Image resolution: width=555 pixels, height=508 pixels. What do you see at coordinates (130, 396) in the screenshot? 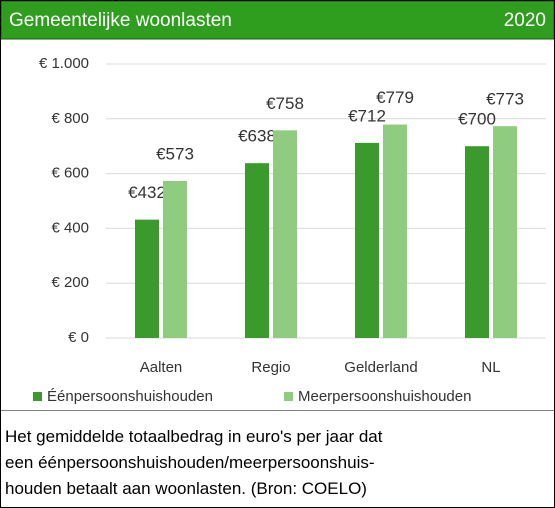
I see `legend-label: Éénpersoonshuishouden` at bounding box center [130, 396].